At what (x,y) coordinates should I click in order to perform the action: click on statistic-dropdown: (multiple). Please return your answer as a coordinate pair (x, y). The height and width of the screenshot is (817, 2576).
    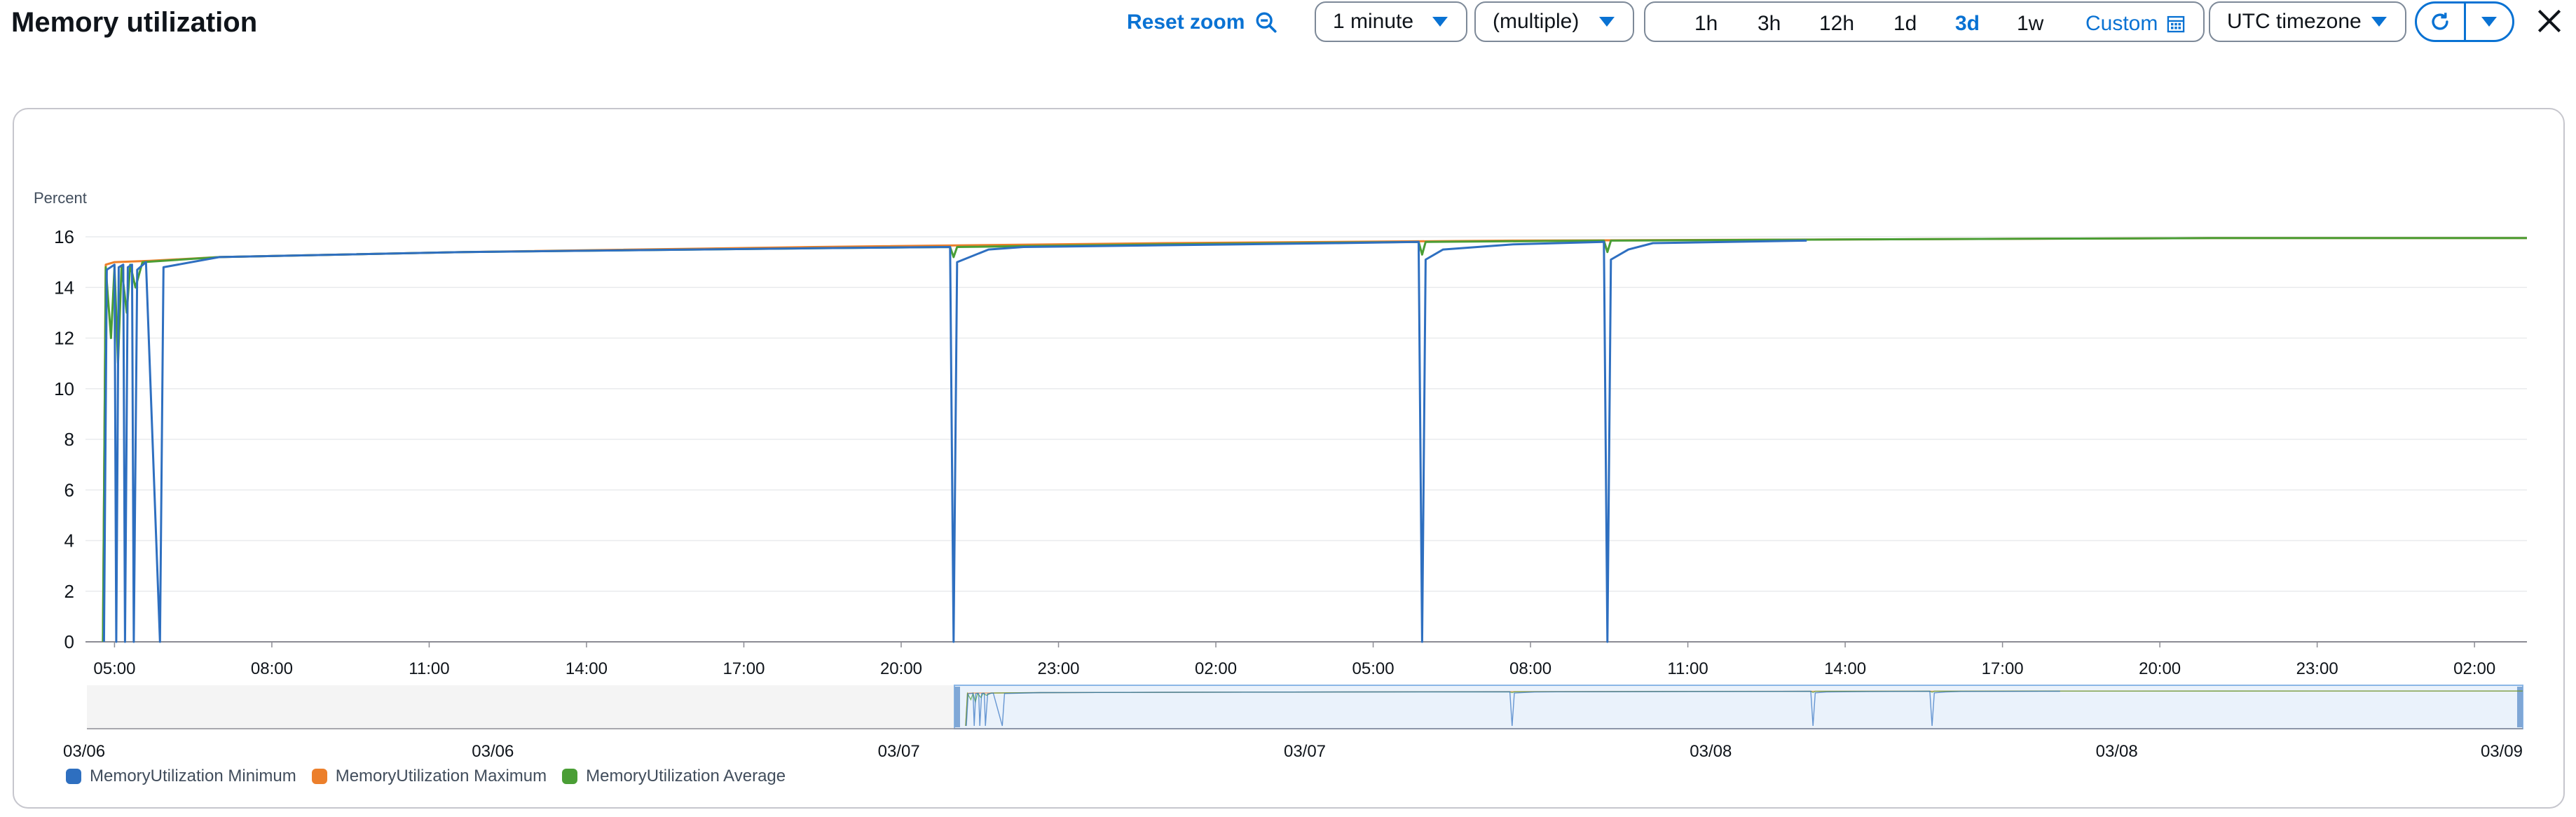
    Looking at the image, I should click on (1554, 21).